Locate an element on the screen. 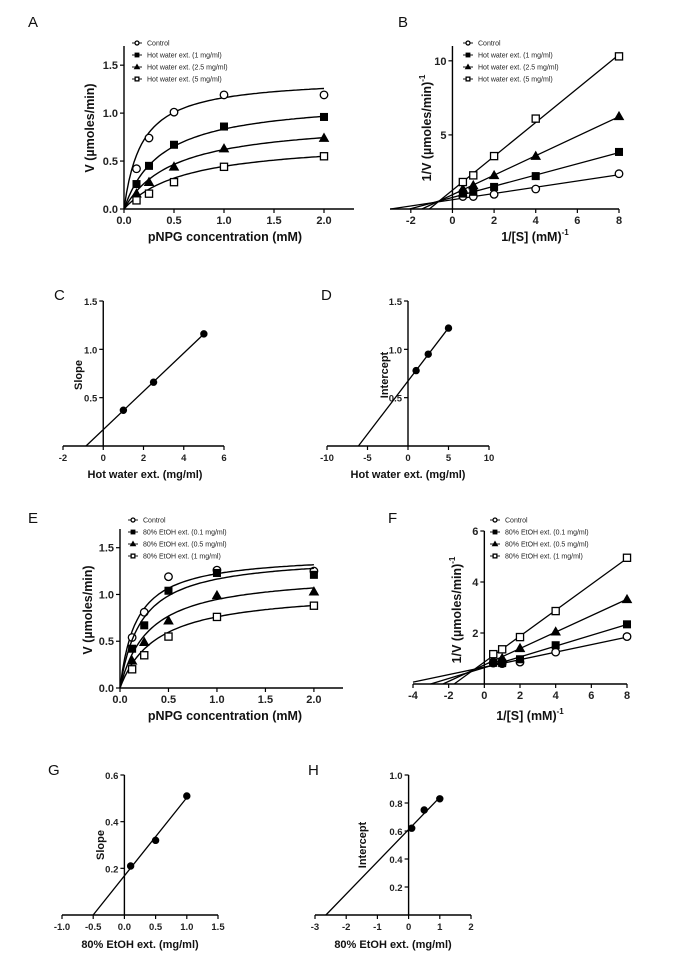  x-tick-label: 2 is located at coordinates (470, 927).